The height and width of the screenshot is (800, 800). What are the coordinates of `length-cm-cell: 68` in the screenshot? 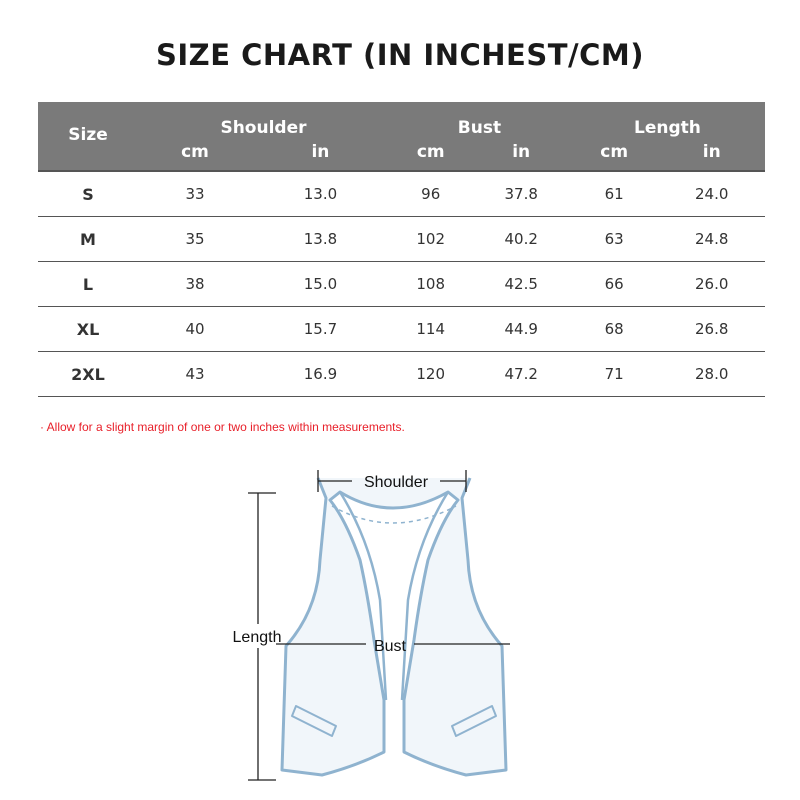 It's located at (614, 329).